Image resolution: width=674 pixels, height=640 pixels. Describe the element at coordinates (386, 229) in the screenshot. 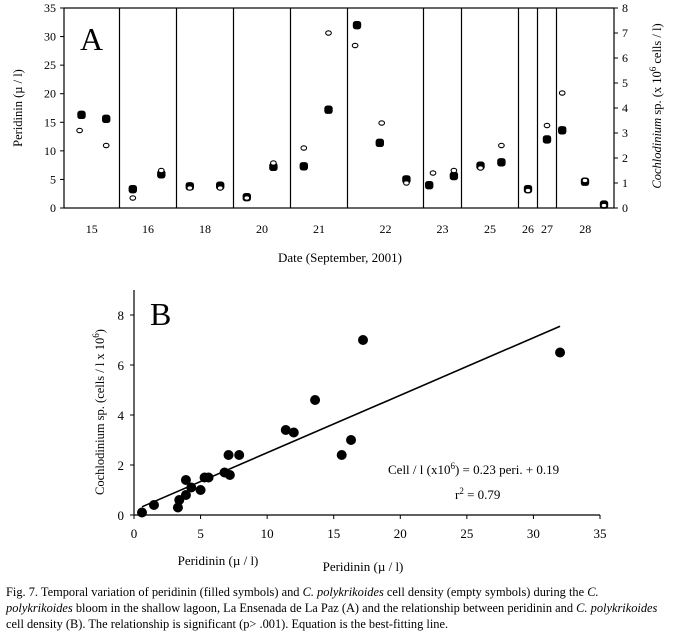

I see `day-label: 22` at that location.